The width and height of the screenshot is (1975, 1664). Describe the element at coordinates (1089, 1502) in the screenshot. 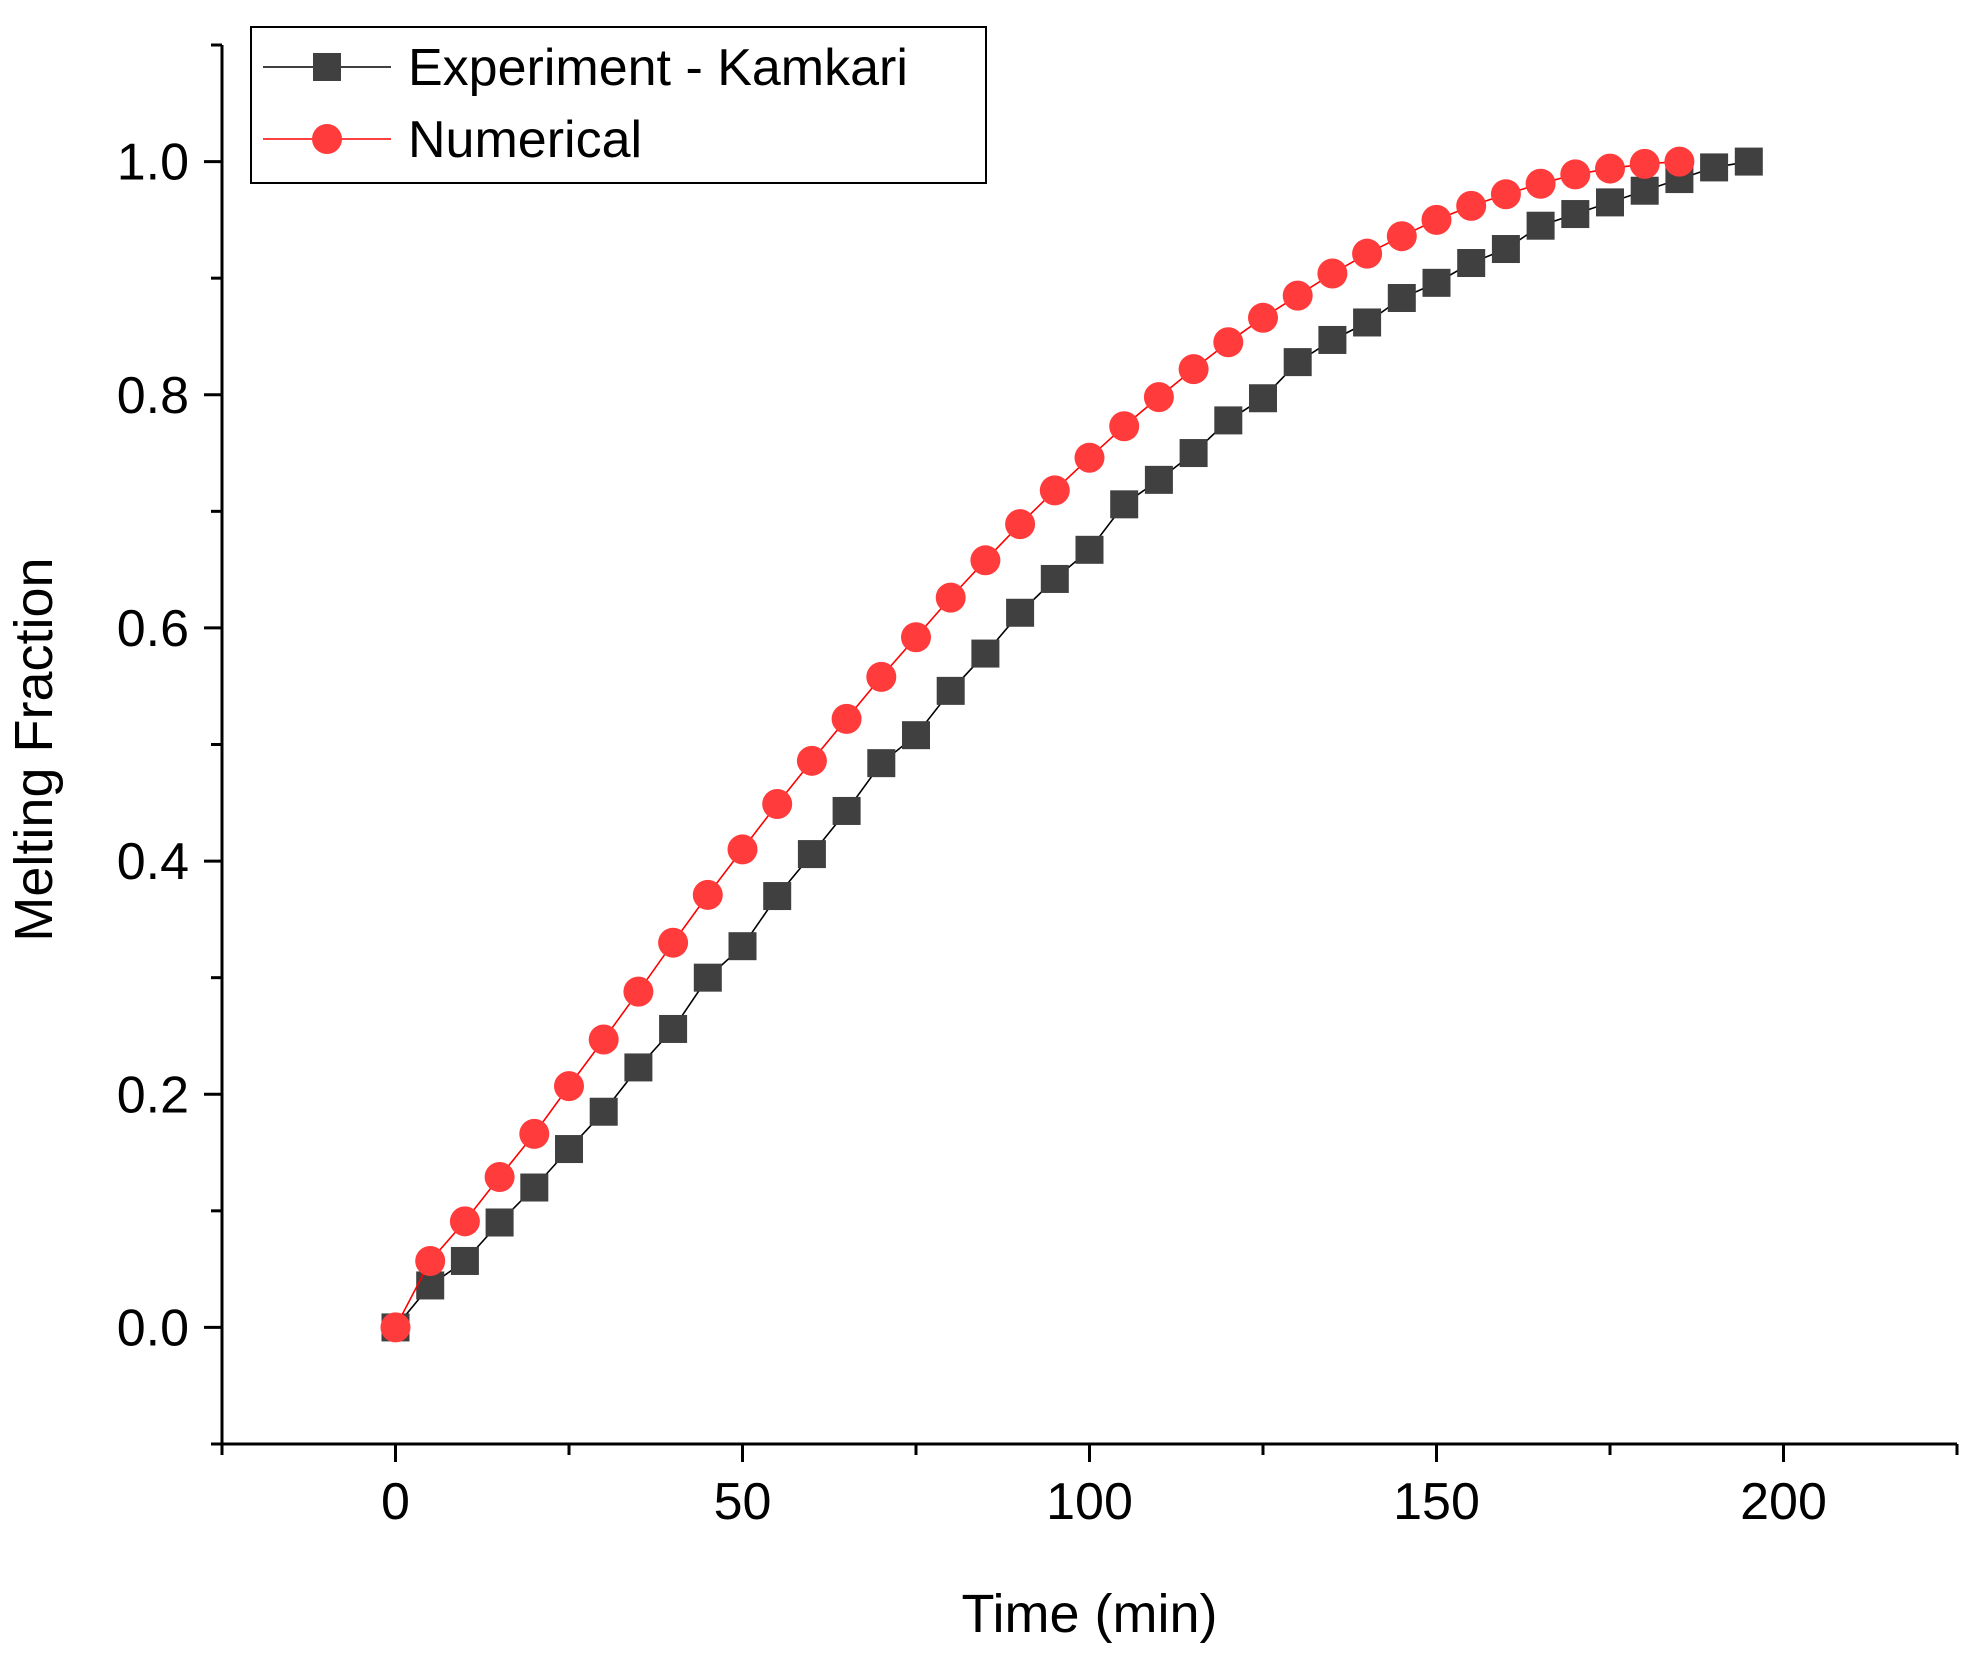

I see `x-tick-label: 100` at that location.